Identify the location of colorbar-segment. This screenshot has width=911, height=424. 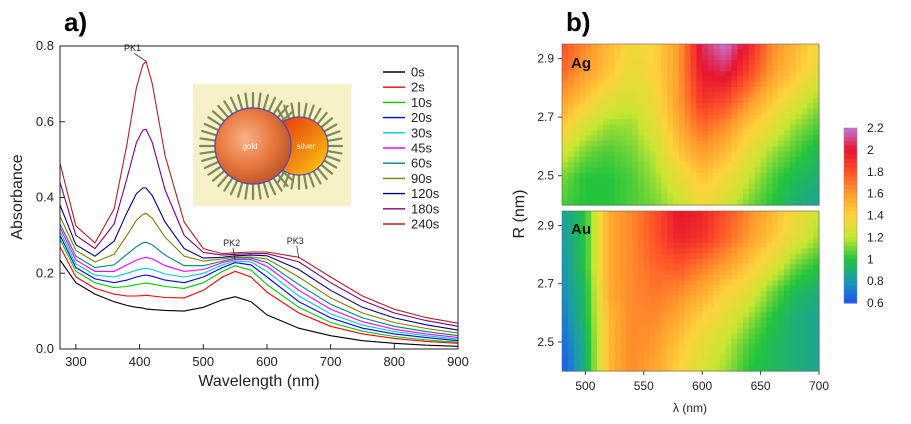
(850, 148).